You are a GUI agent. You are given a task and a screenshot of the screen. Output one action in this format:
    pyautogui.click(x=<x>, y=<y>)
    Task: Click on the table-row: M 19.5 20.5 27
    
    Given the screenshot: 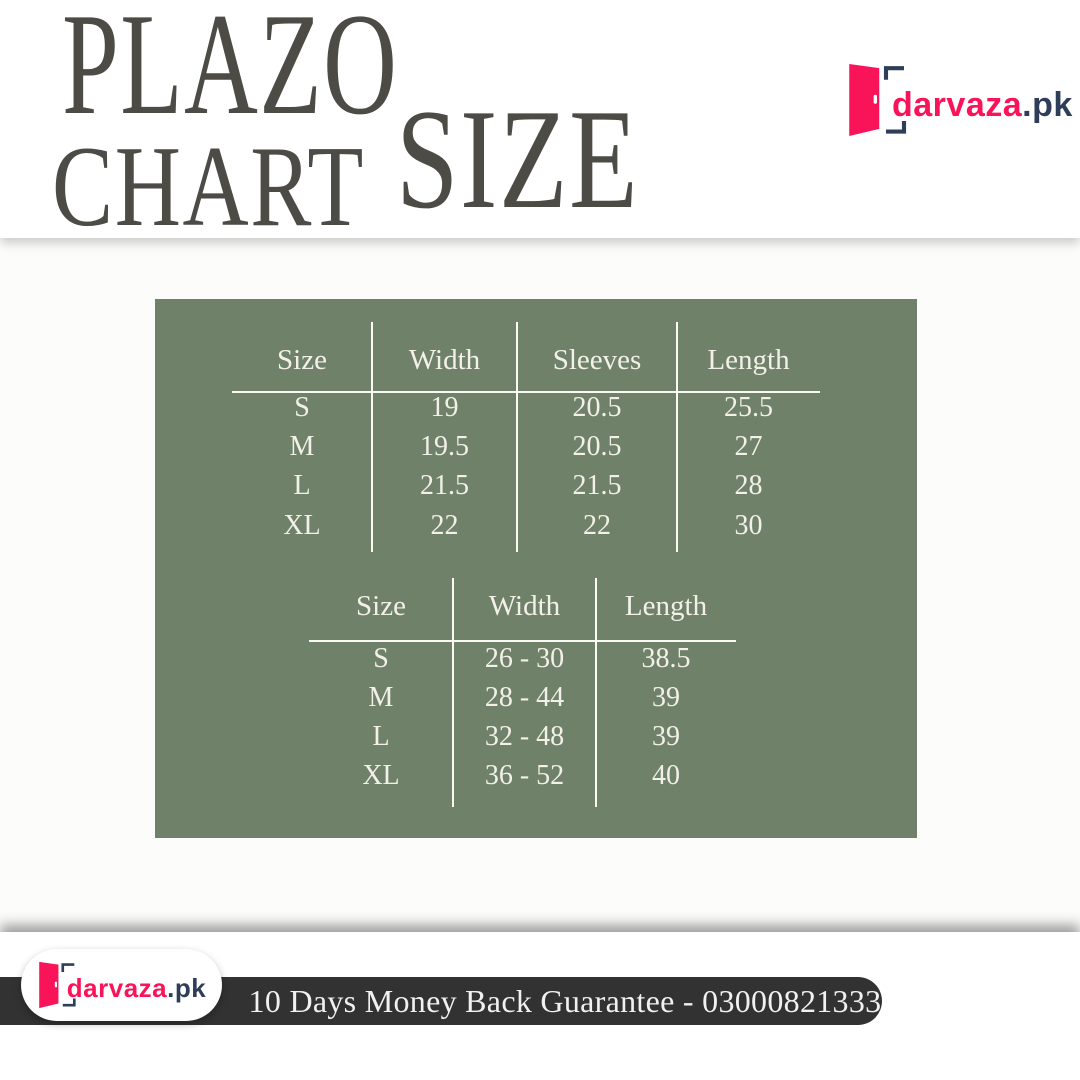 What is the action you would take?
    pyautogui.click(x=526, y=446)
    